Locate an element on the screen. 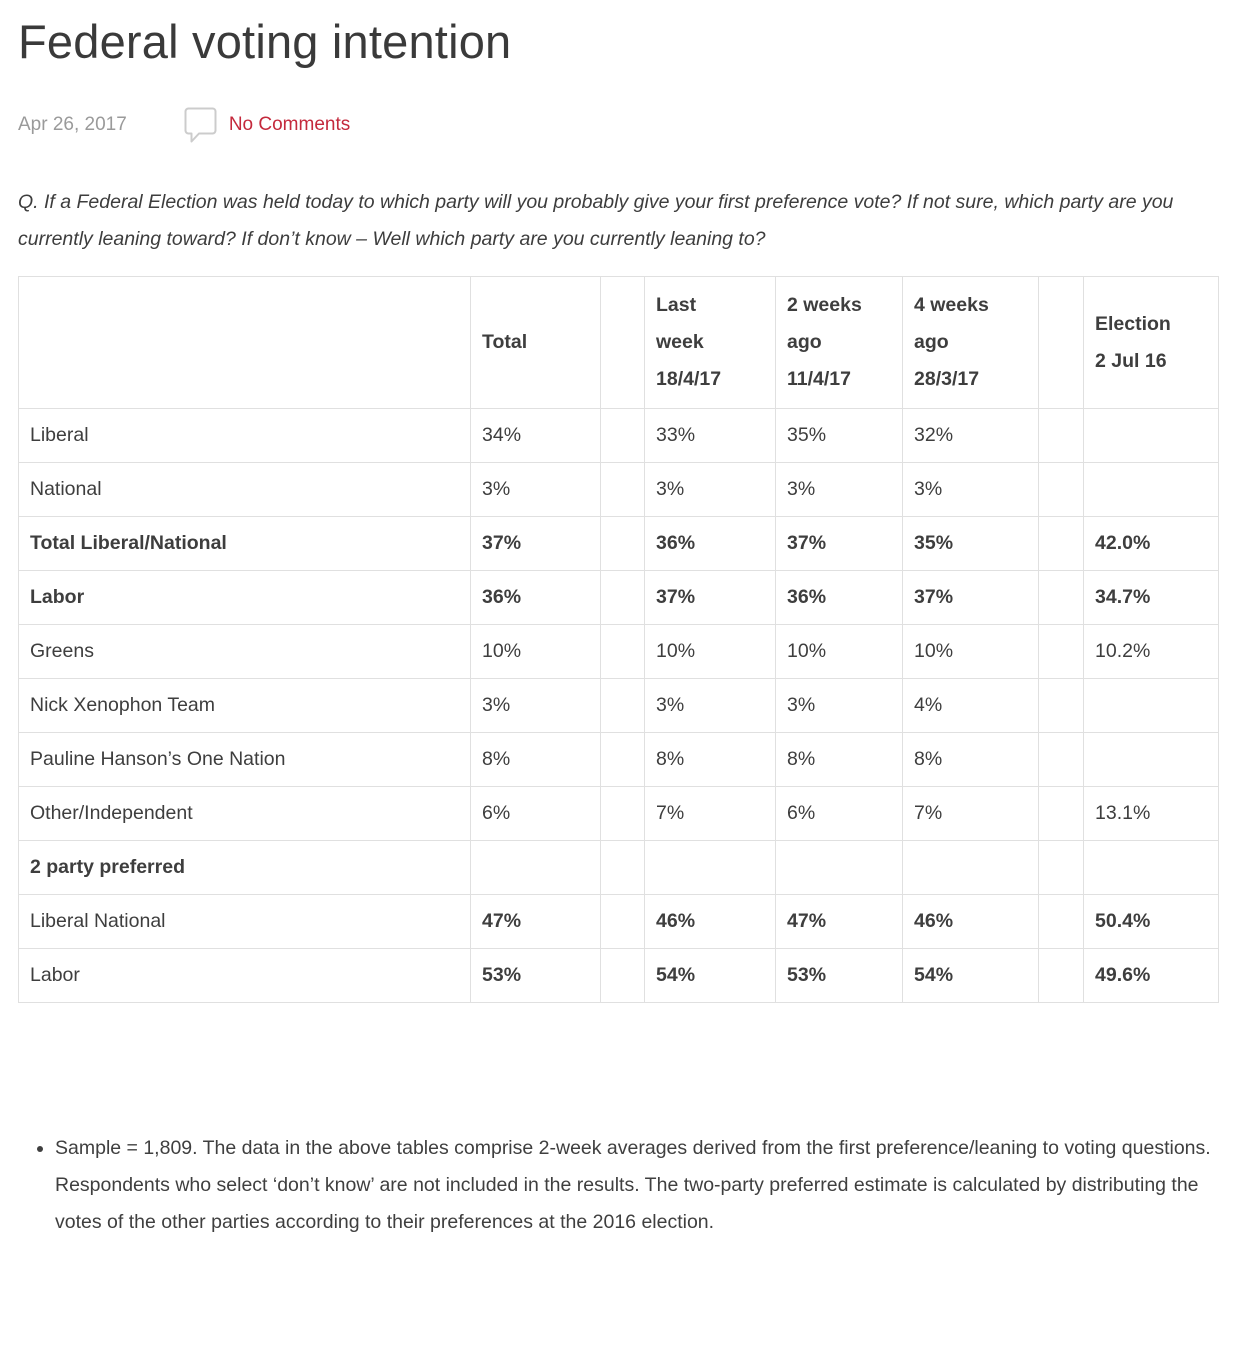 Image resolution: width=1237 pixels, height=1354 pixels. table-row: Pauline Hanson’s One Nation 8% 8% 8% 8% is located at coordinates (618, 759).